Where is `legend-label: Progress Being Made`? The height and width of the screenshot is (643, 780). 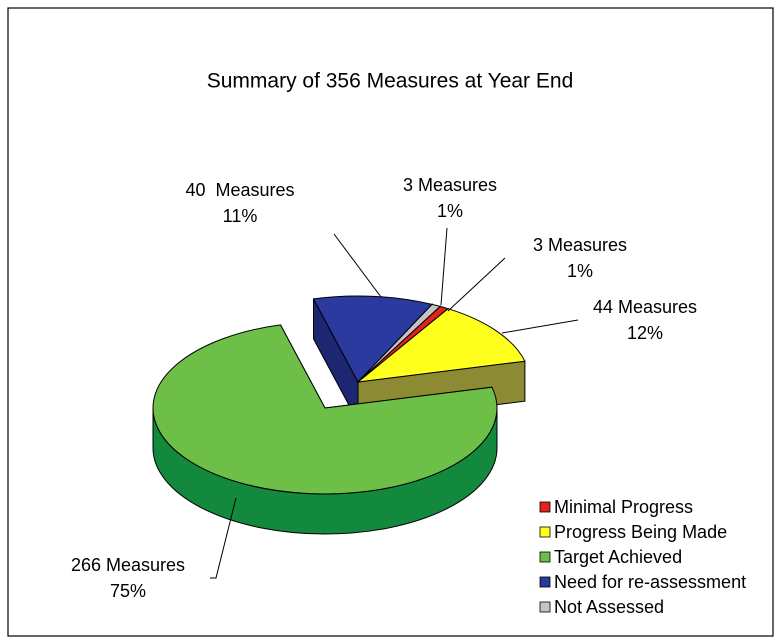
legend-label: Progress Being Made is located at coordinates (640, 532).